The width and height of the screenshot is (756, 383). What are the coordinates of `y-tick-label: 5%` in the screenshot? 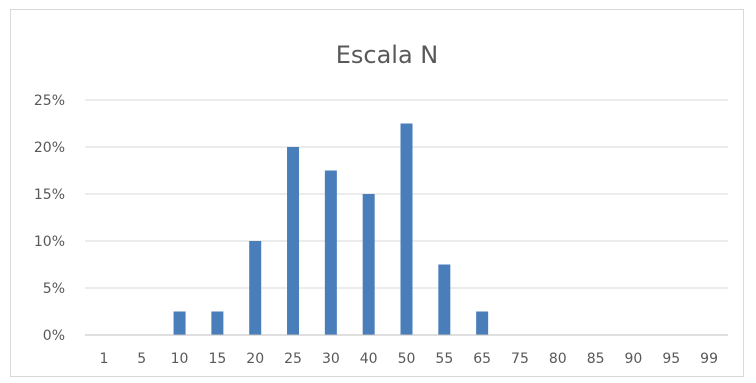 It's located at (54, 289).